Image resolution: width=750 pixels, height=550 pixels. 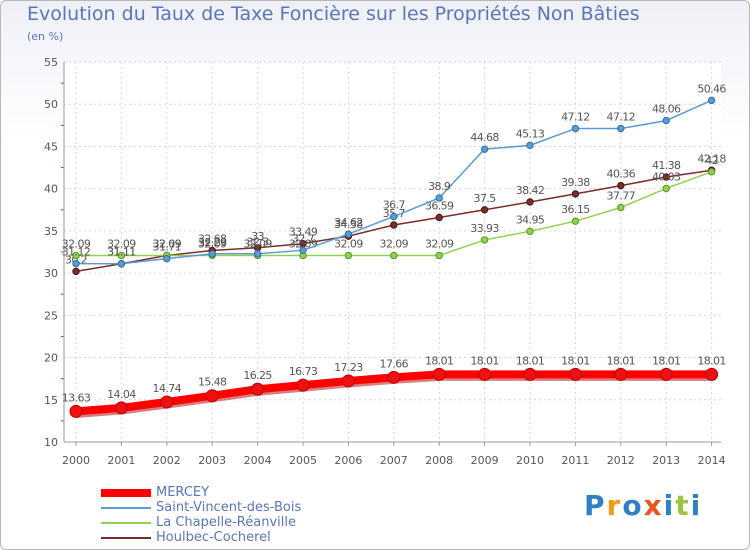 What do you see at coordinates (575, 117) in the screenshot?
I see `data-label-saint-vincent-2011: 47.12` at bounding box center [575, 117].